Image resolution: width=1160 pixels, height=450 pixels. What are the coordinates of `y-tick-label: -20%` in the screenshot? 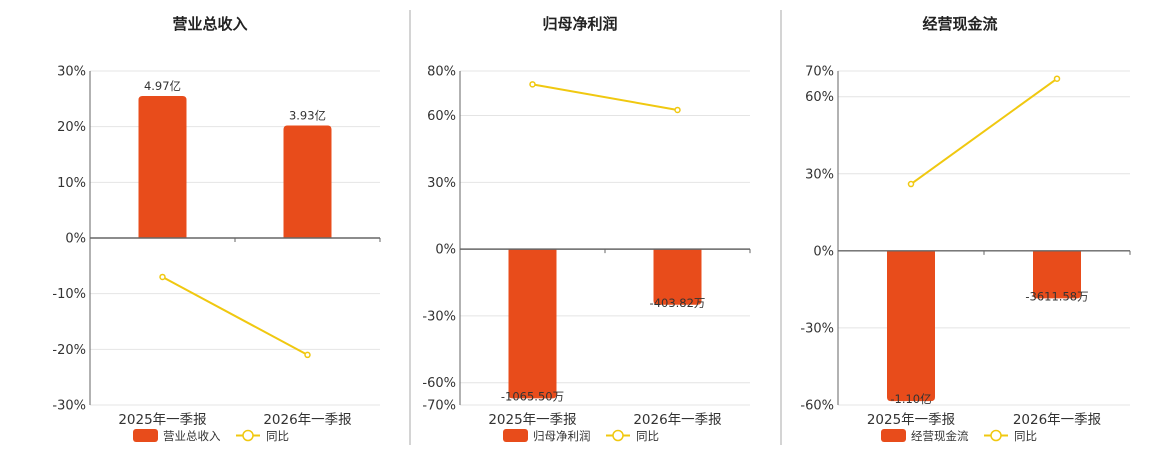 It's located at (69, 350).